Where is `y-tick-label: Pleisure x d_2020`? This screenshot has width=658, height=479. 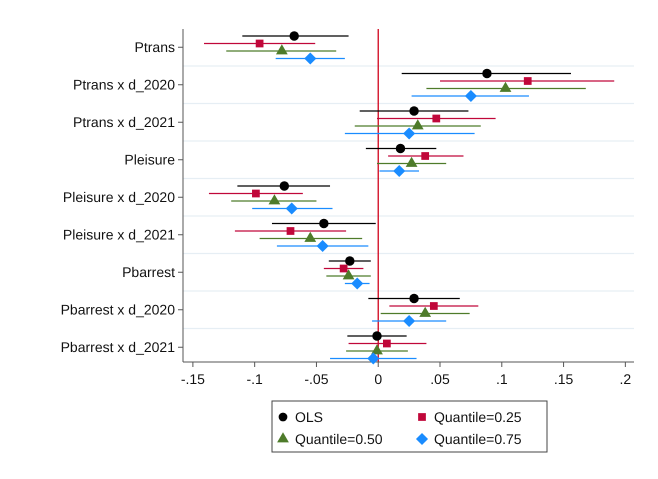 y-tick-label: Pleisure x d_2020 is located at coordinates (119, 197).